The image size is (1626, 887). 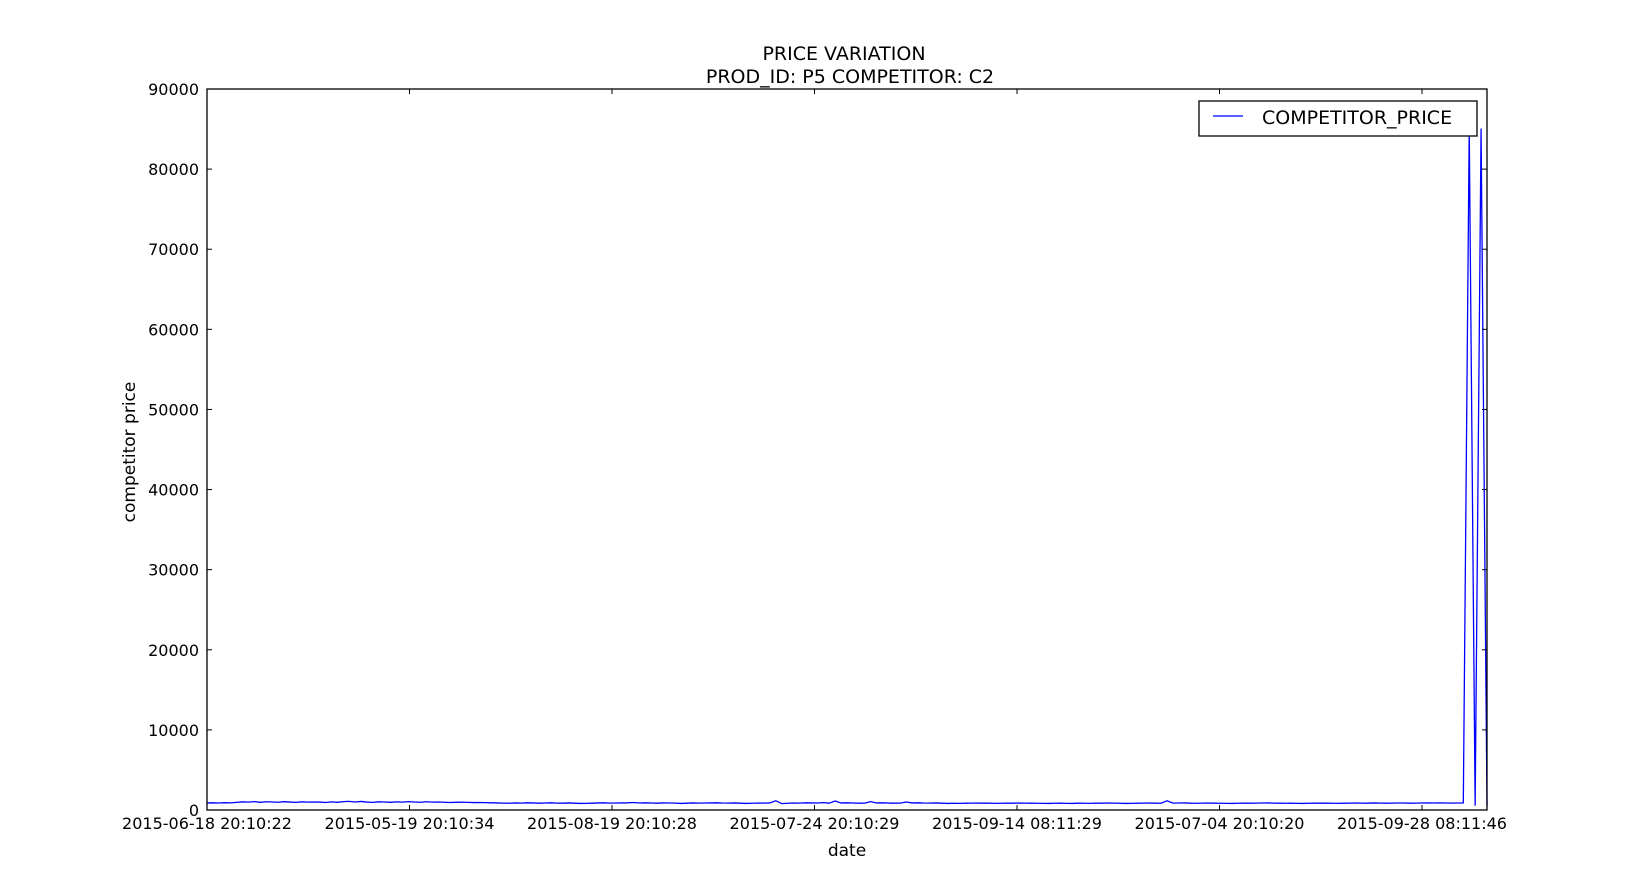 What do you see at coordinates (173, 650) in the screenshot?
I see `y-tick-label-2: 20000` at bounding box center [173, 650].